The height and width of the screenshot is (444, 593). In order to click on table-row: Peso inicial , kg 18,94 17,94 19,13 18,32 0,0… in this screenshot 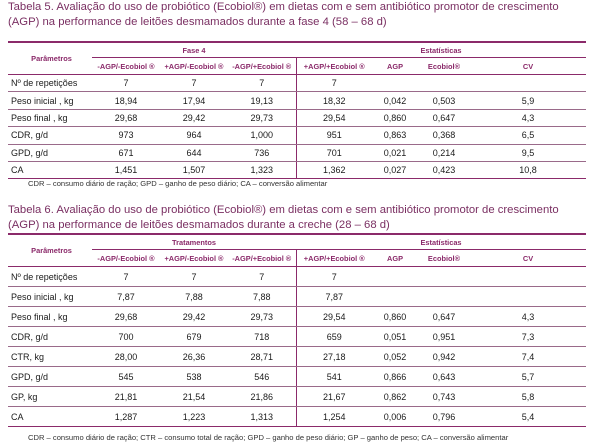, I will do `click(297, 100)`.